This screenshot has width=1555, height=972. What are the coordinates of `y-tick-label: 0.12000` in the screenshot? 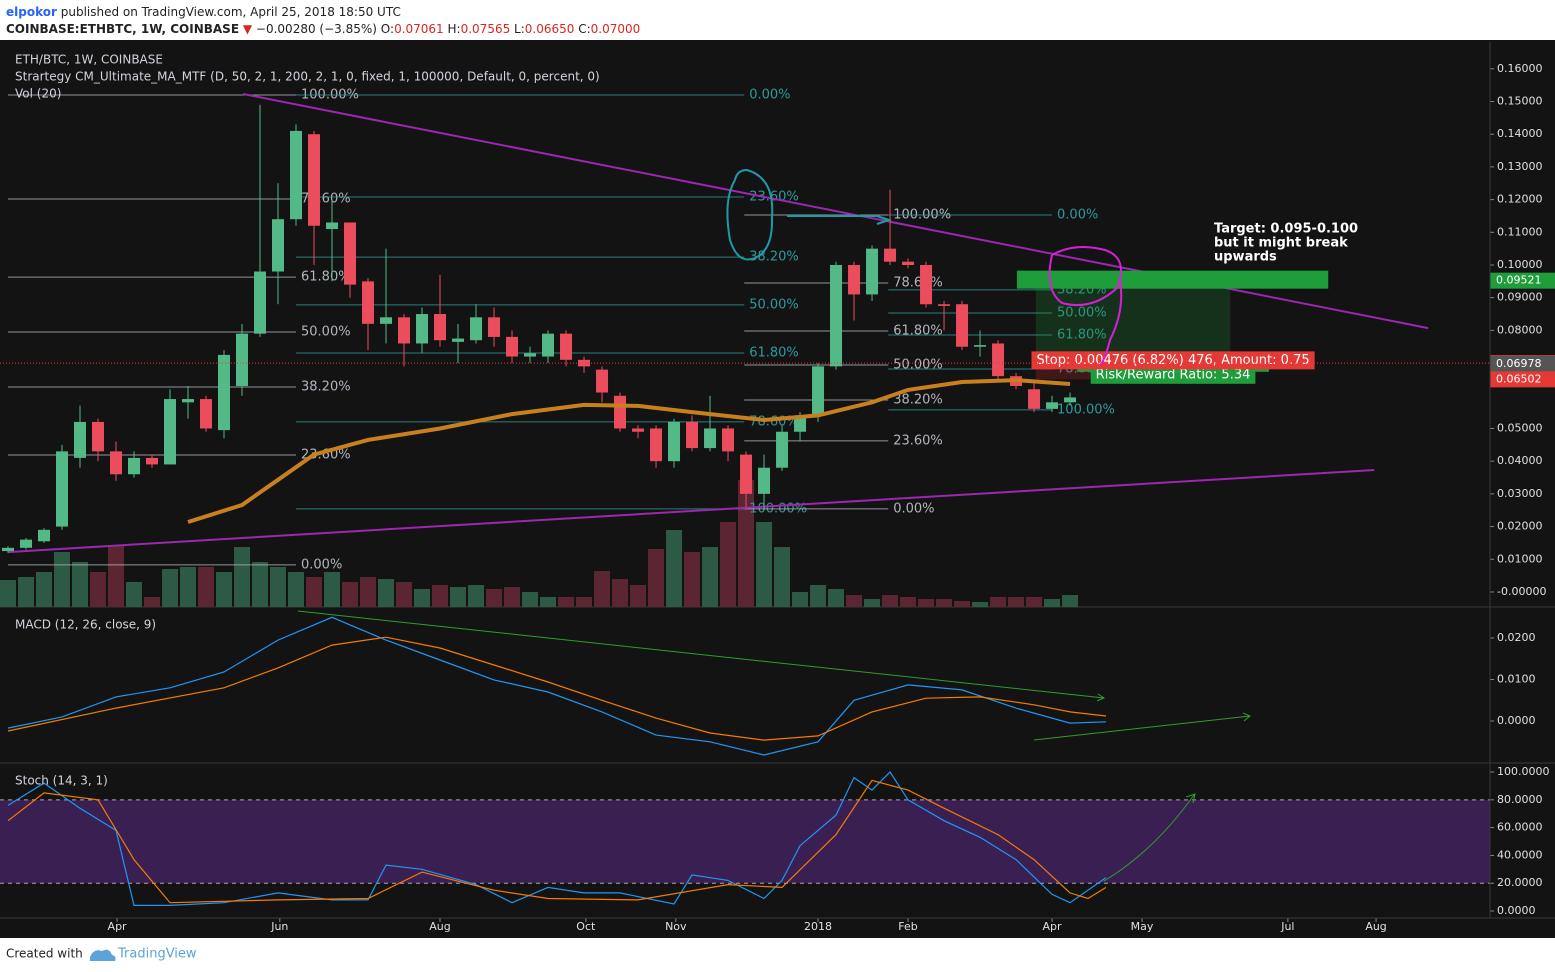 It's located at (1520, 199).